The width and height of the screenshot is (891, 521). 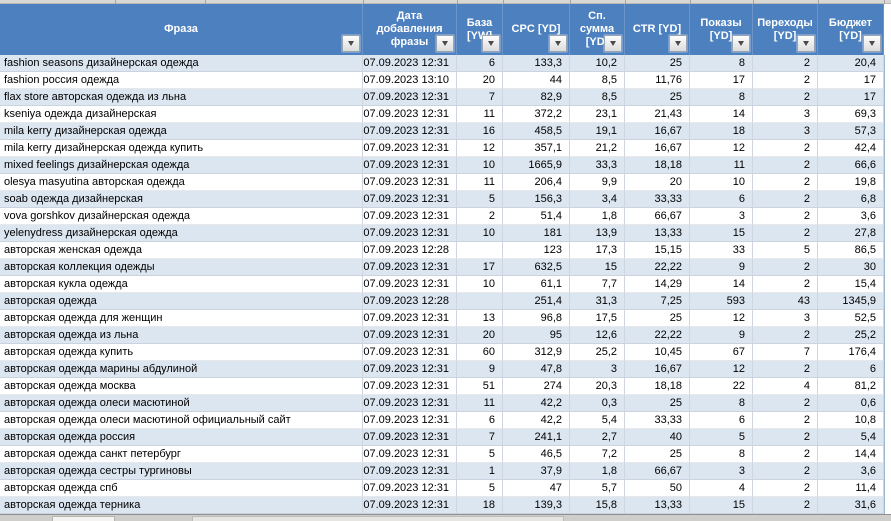 What do you see at coordinates (480, 29) in the screenshot?
I see `header-cell-base-yw: База [YW]` at bounding box center [480, 29].